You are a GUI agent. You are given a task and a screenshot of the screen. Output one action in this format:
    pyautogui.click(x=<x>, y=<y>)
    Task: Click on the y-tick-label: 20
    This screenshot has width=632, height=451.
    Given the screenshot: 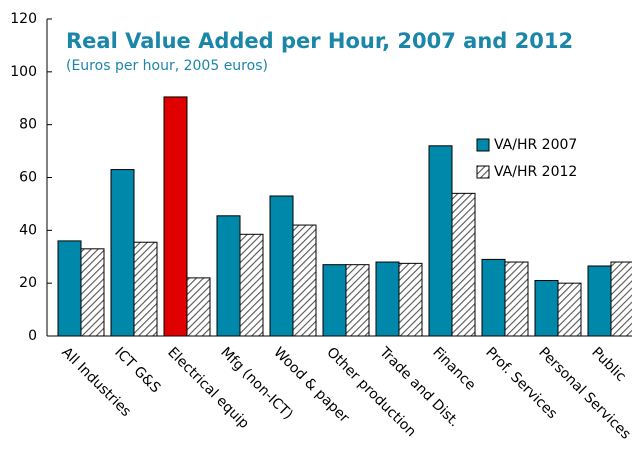 What is the action you would take?
    pyautogui.click(x=28, y=283)
    